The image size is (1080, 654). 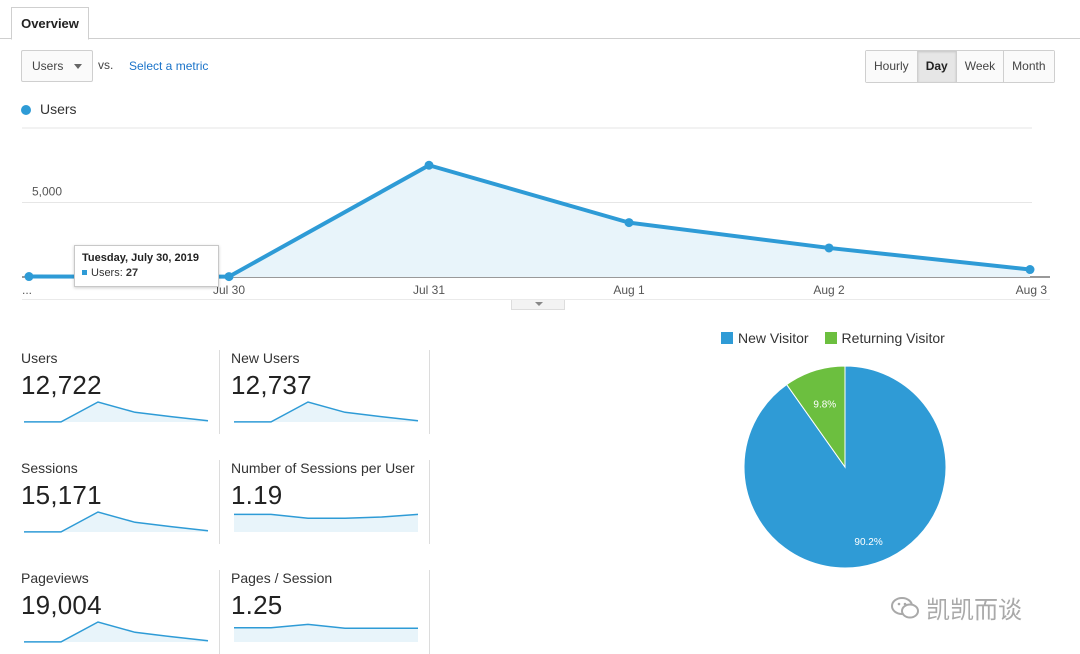 I want to click on y-tick-label: 5,000, so click(x=47, y=192).